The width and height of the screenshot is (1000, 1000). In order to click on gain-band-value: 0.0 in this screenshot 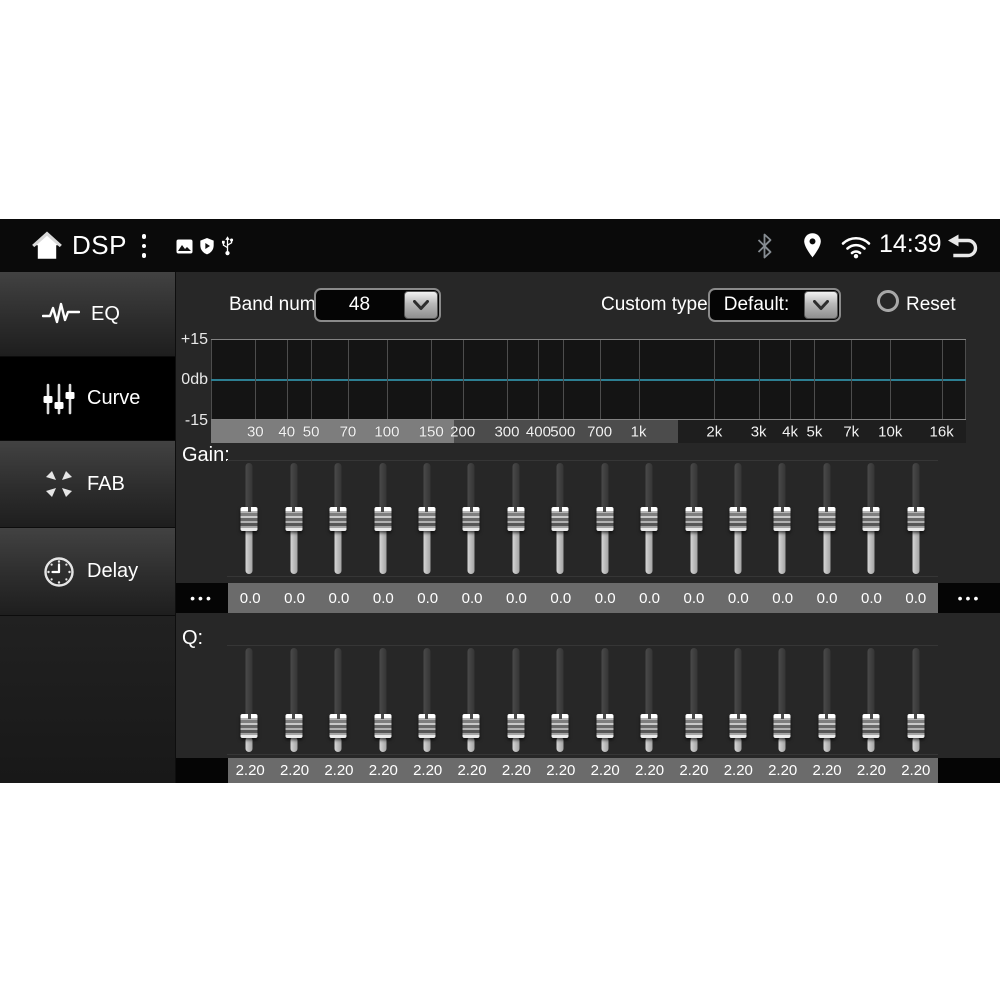, I will do `click(738, 598)`.